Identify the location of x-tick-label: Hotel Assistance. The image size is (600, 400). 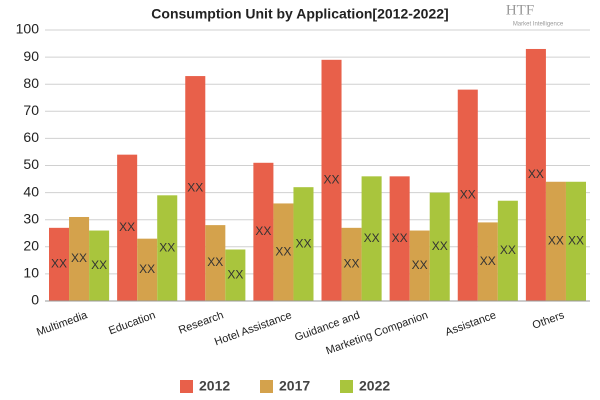
(253, 328).